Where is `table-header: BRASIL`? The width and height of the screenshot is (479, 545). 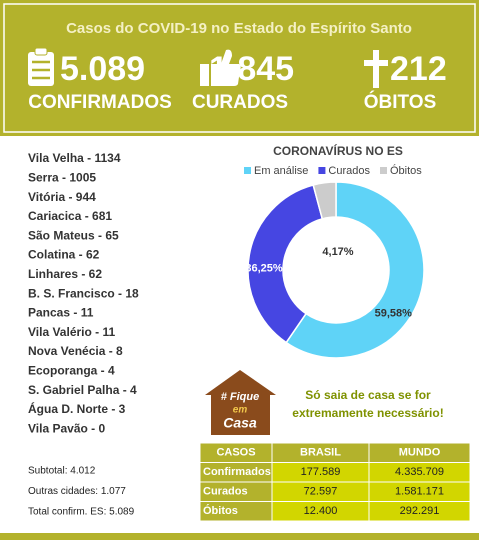
table-header: BRASIL is located at coordinates (320, 453).